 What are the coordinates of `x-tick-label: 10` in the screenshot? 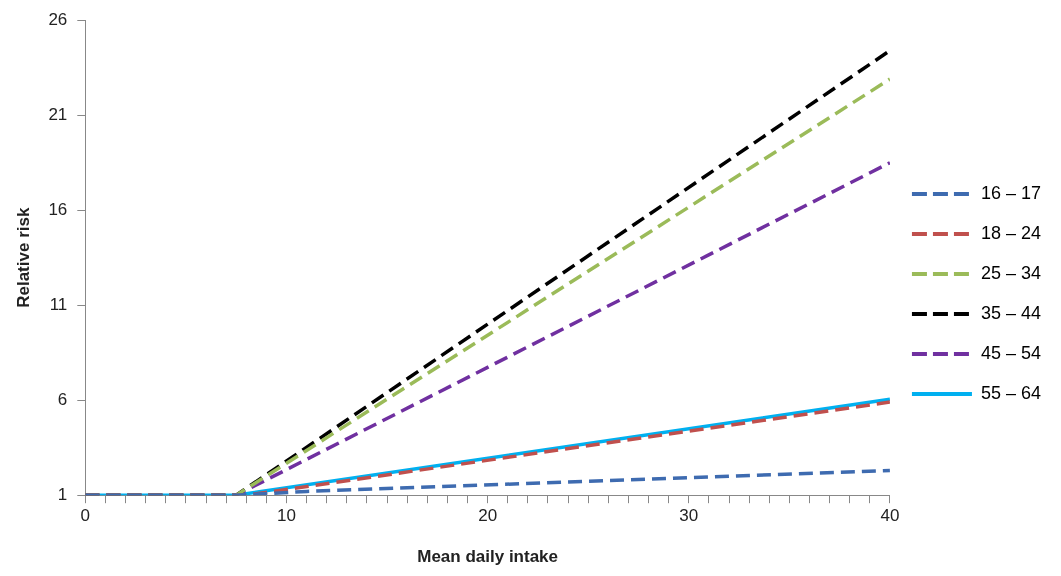 It's located at (286, 516).